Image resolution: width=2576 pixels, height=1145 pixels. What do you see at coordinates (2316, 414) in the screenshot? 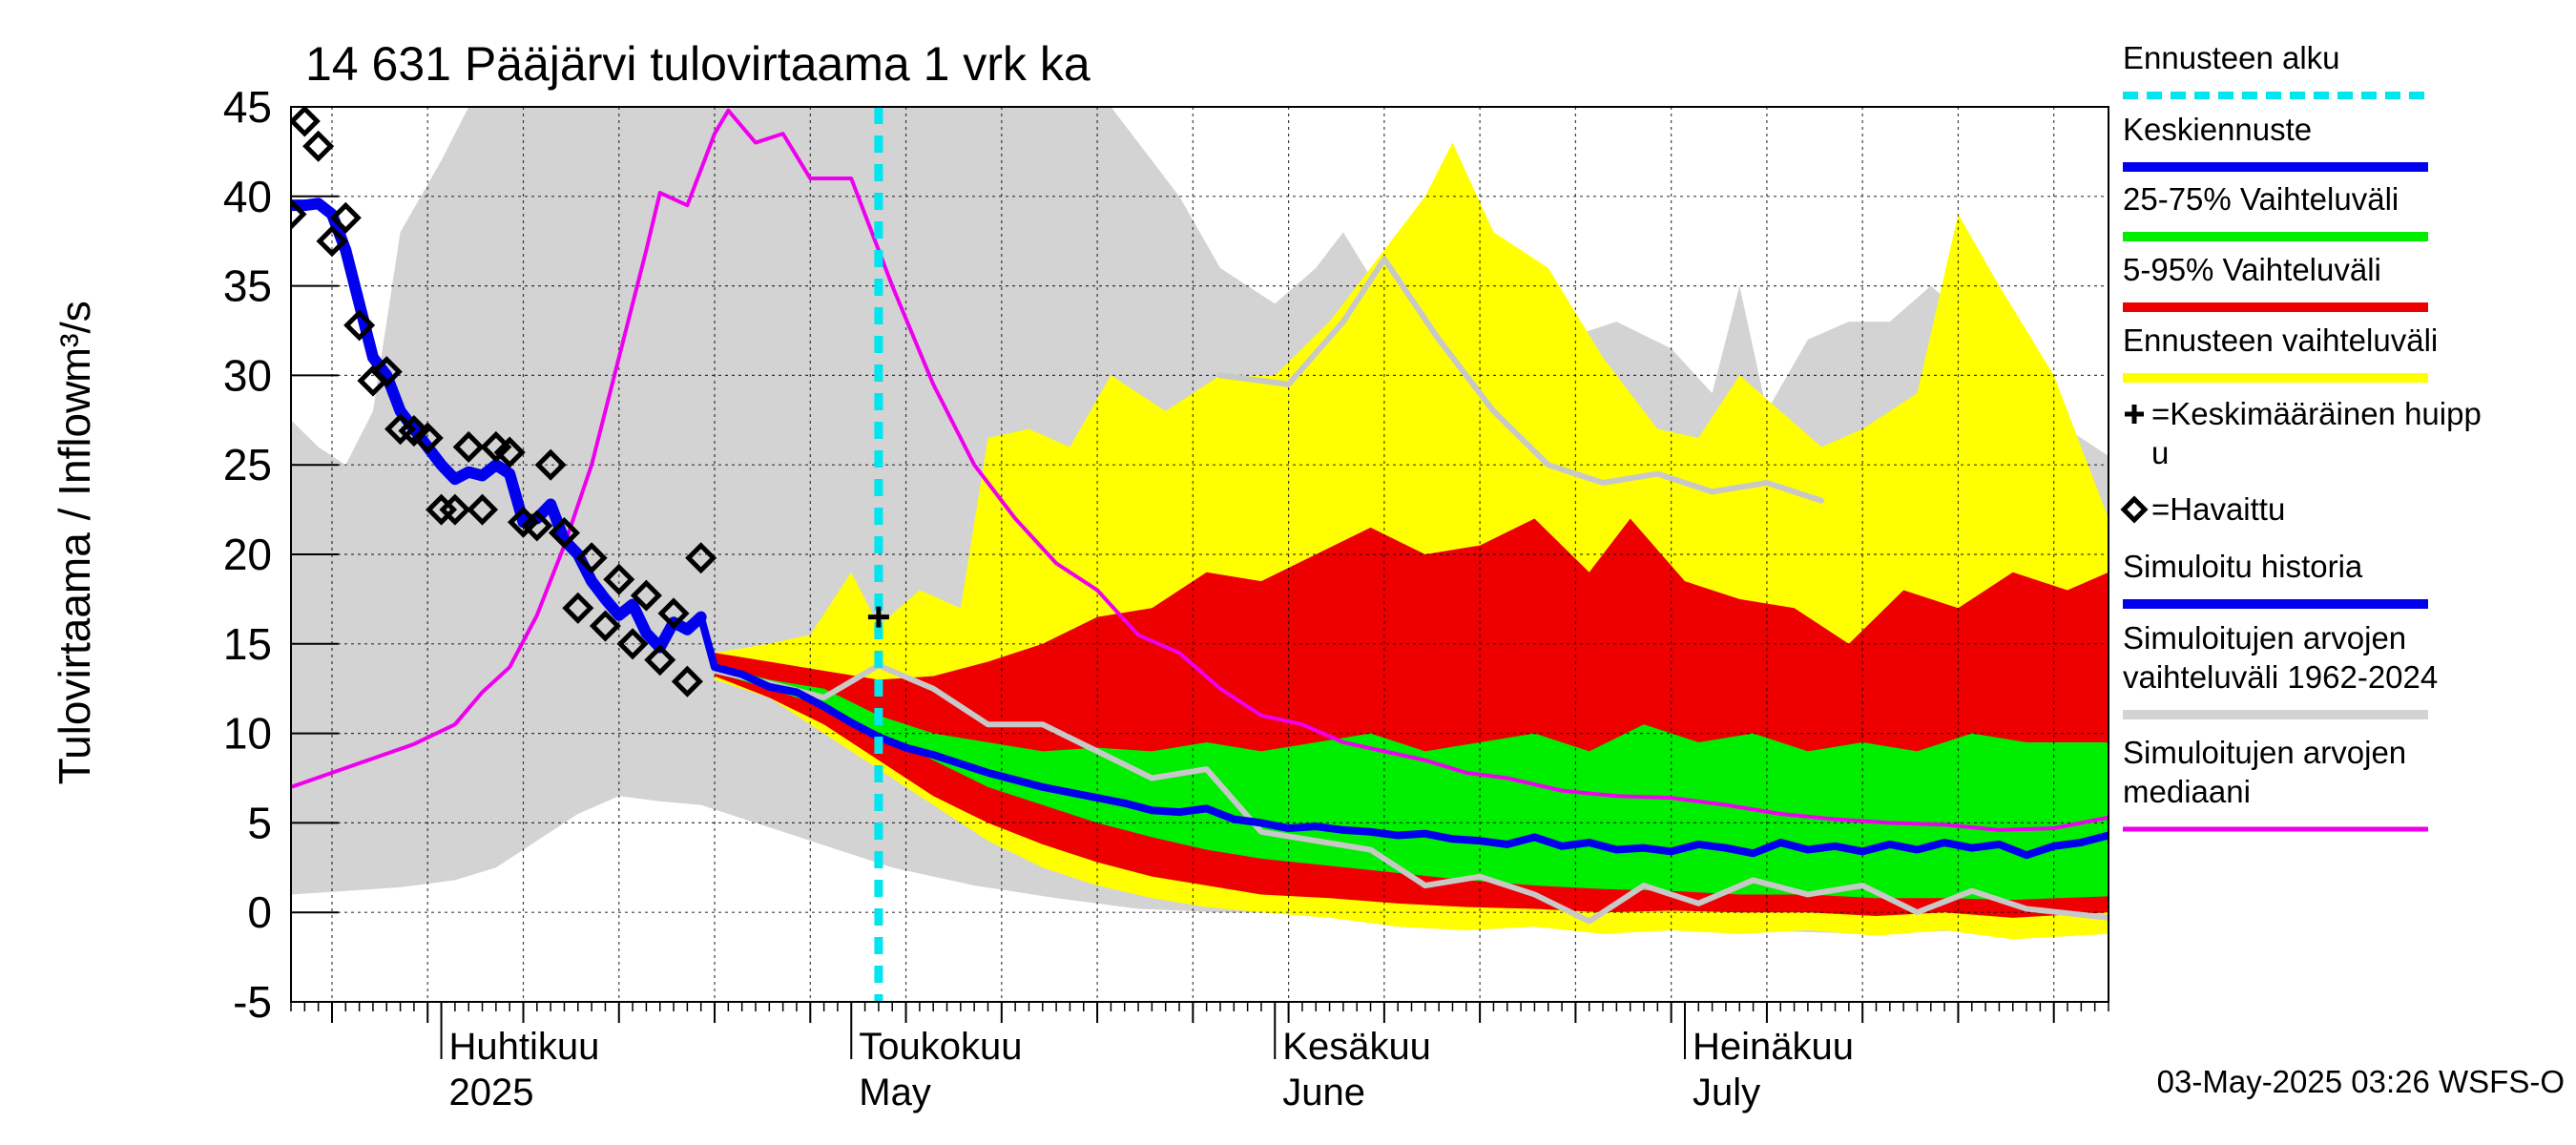
I see `legend-label: =Keskimääräinen huipp` at bounding box center [2316, 414].